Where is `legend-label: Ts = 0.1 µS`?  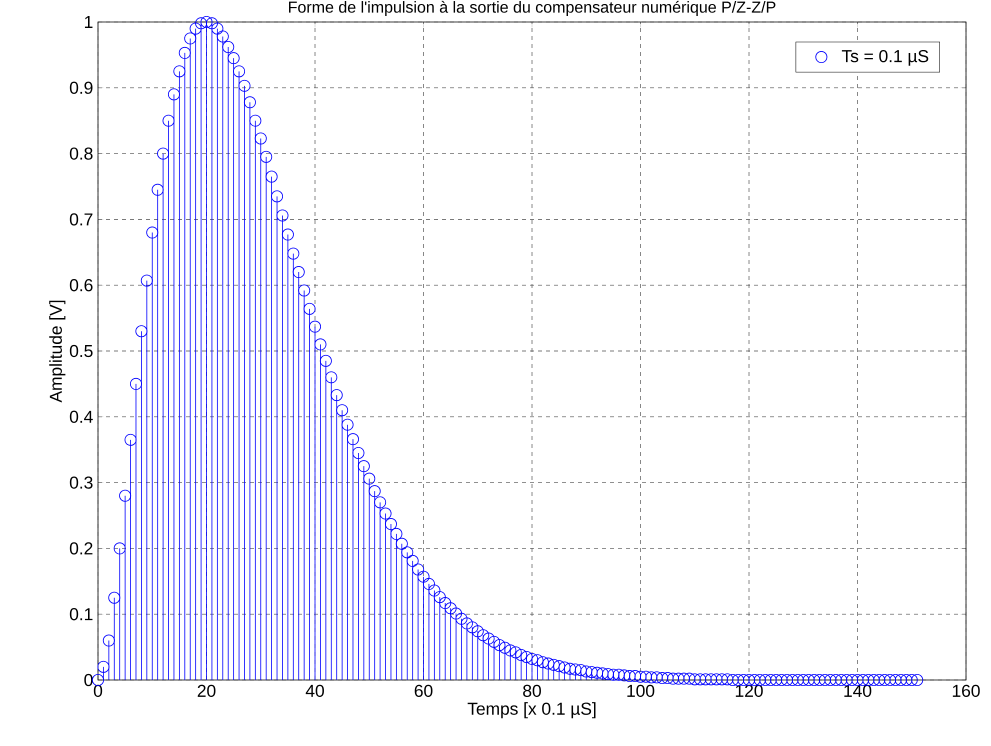 legend-label: Ts = 0.1 µS is located at coordinates (885, 58).